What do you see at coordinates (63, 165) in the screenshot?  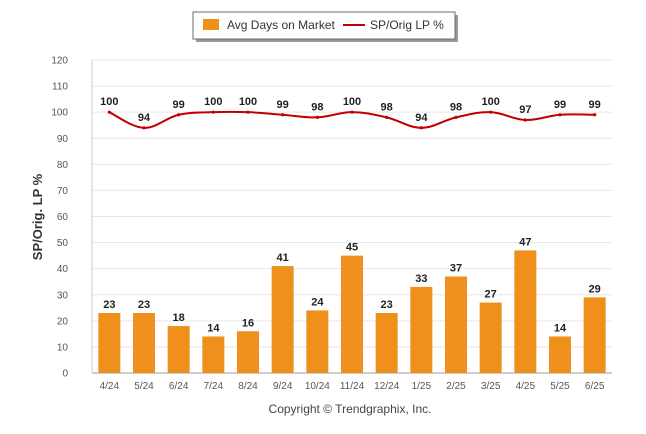 I see `y-tick-label: 80` at bounding box center [63, 165].